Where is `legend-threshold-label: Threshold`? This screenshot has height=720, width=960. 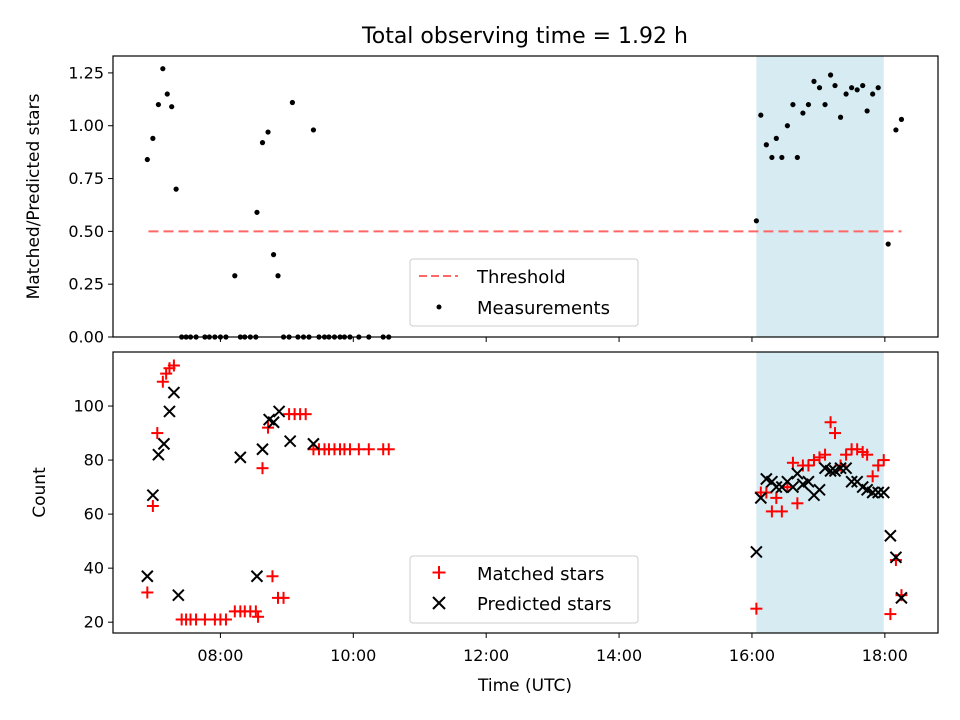 legend-threshold-label: Threshold is located at coordinates (521, 277).